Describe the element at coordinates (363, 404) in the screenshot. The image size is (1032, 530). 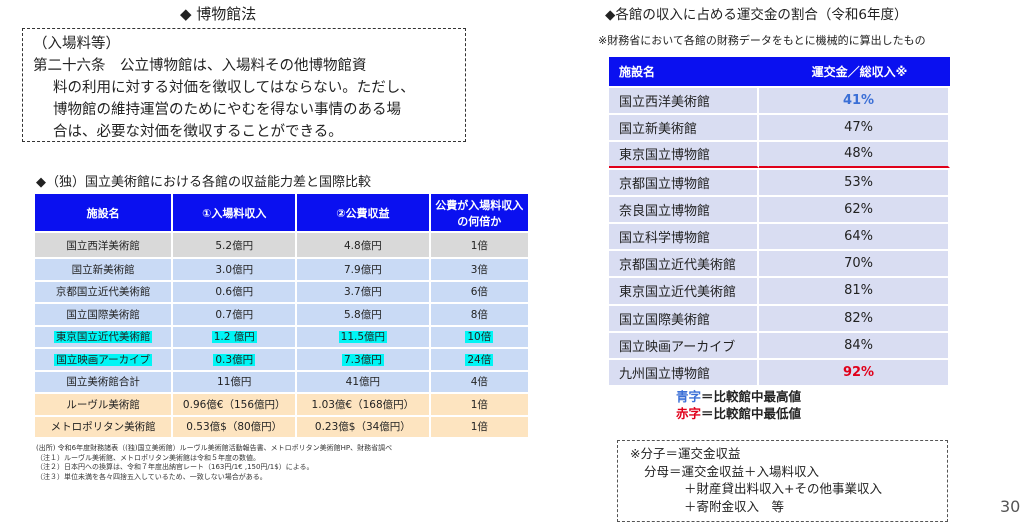
I see `cell-text: 1.03億€（168億円）` at that location.